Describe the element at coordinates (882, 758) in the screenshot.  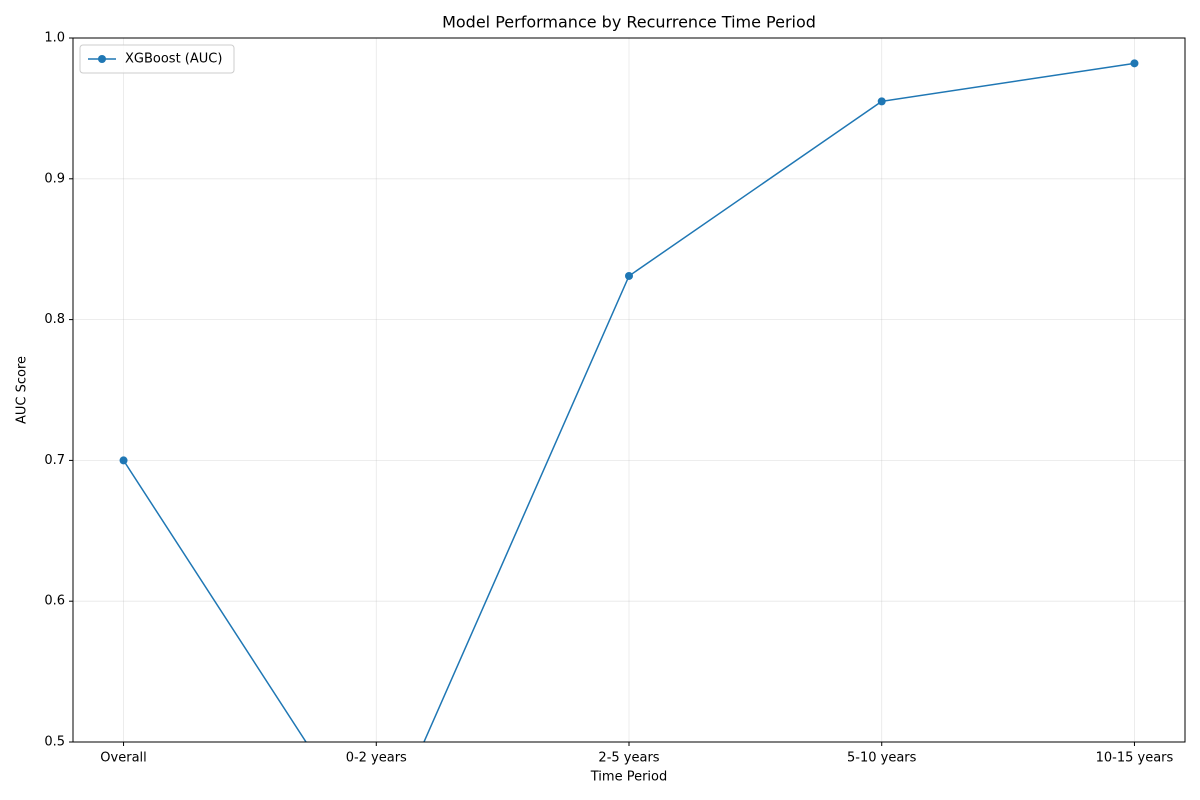
I see `x-tick-label: 5-10 years` at that location.